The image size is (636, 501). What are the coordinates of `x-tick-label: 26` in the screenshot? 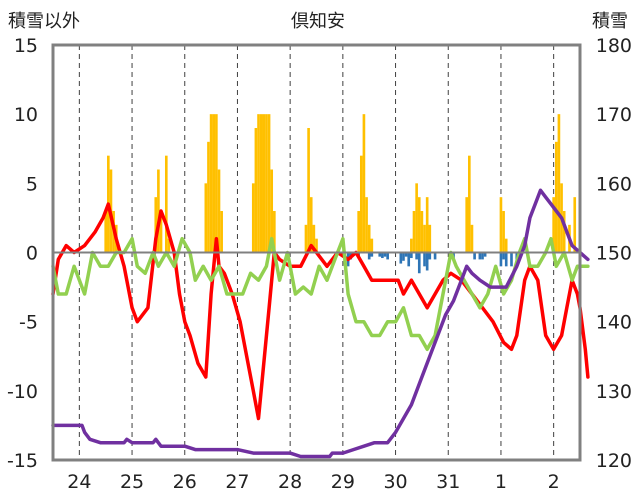 It's located at (185, 482).